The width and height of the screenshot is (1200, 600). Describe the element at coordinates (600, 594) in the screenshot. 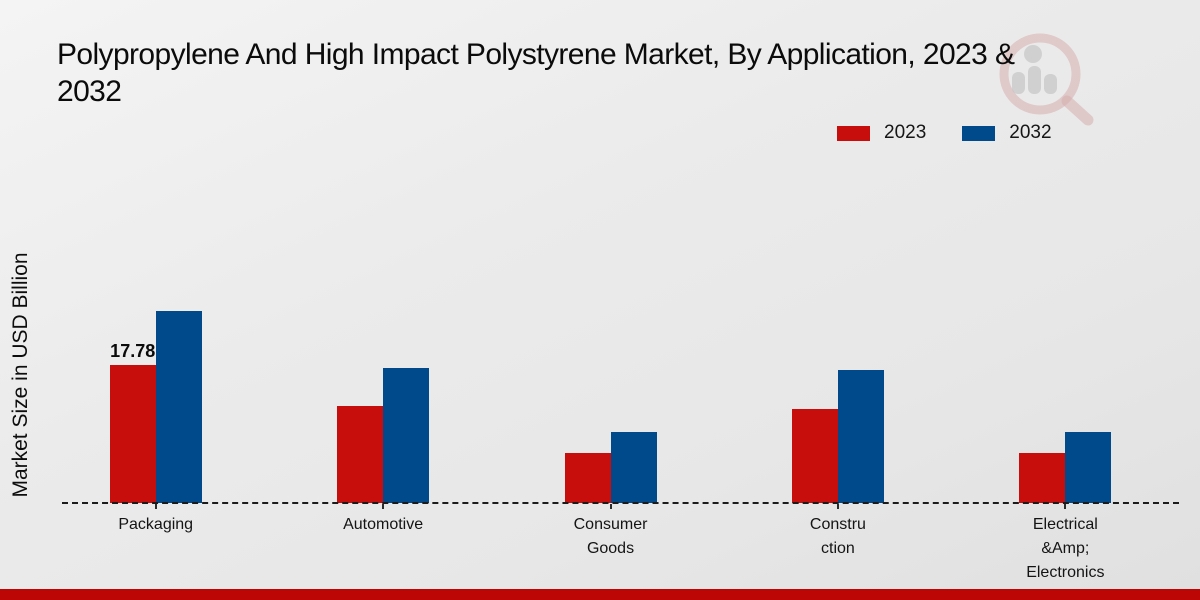

I see `bottom-accent-strip` at that location.